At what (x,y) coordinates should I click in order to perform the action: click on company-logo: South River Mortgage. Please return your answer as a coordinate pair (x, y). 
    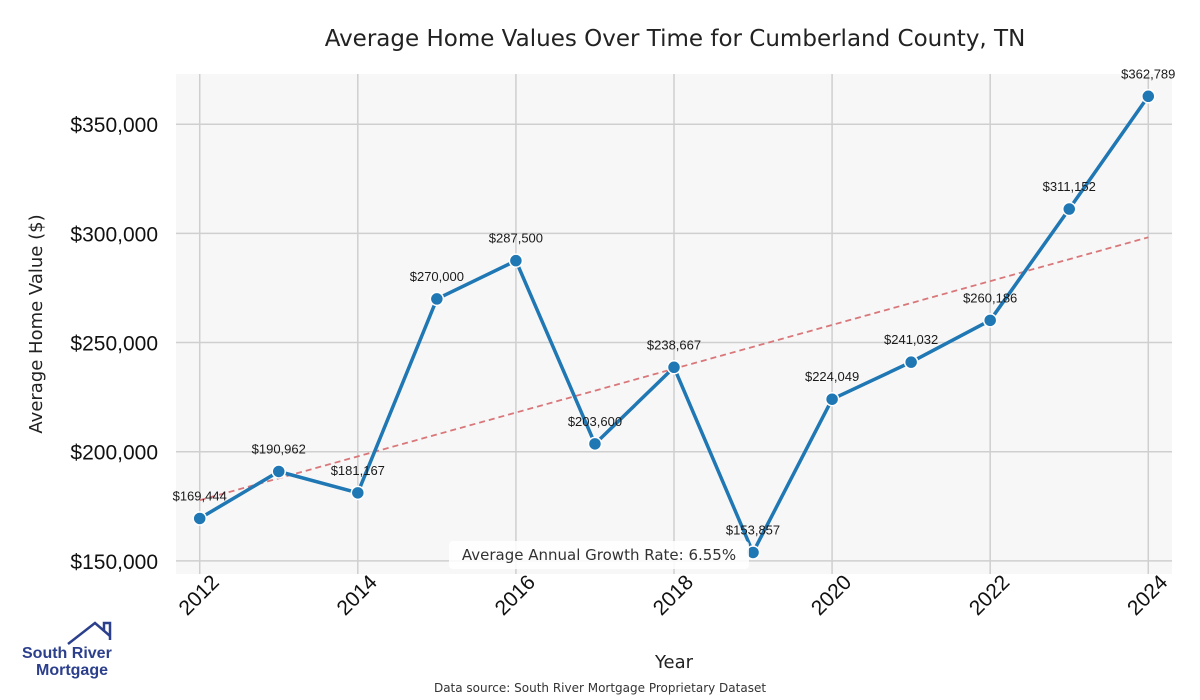
    Looking at the image, I should click on (67, 650).